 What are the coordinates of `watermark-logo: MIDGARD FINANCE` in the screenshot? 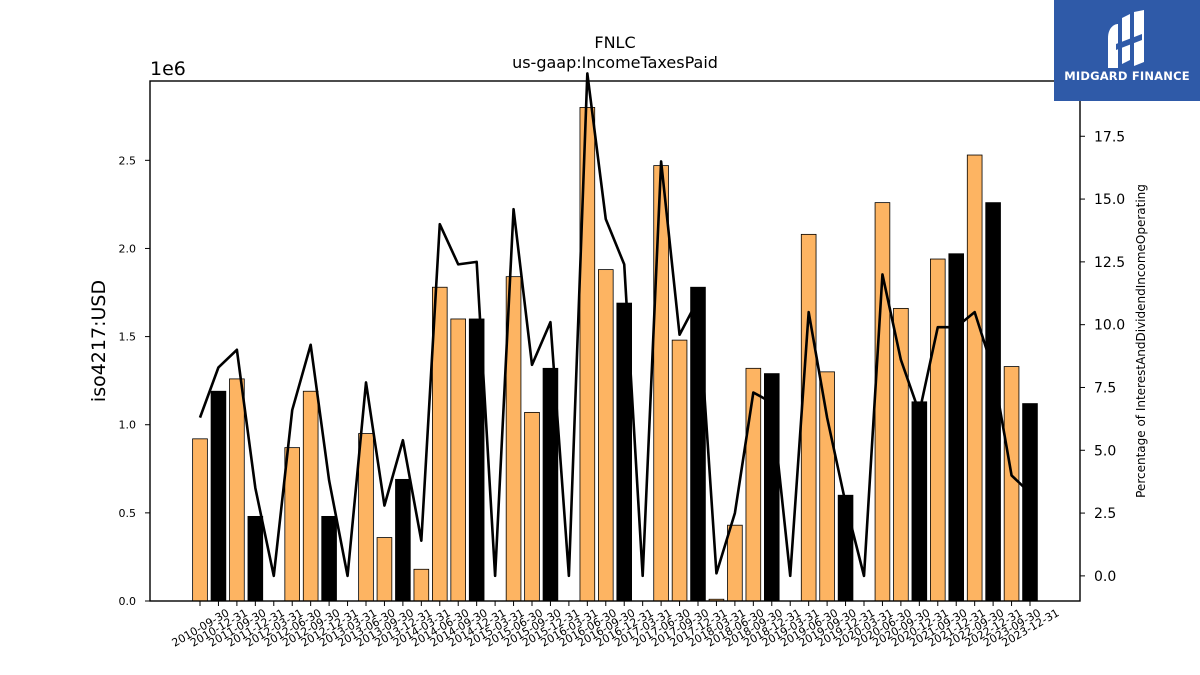 It's located at (1127, 50).